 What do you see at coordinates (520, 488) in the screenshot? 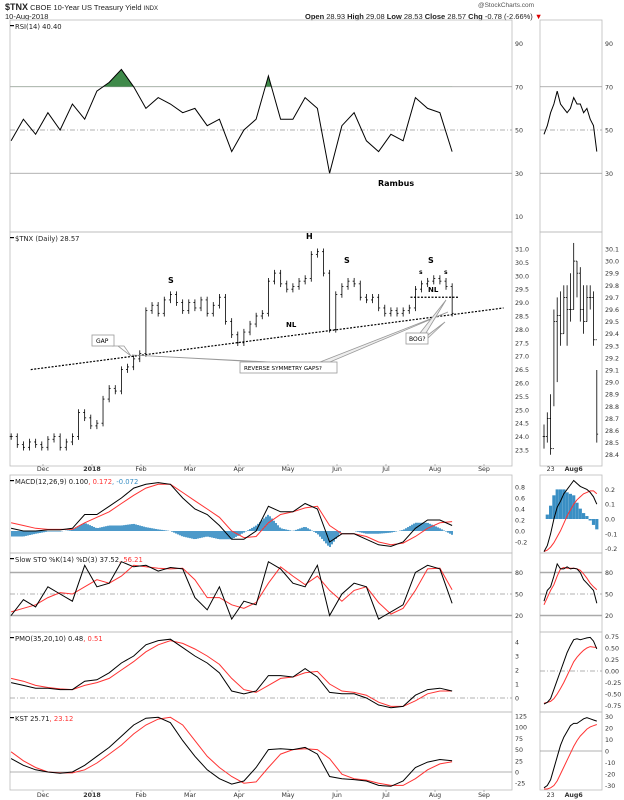
I see `macd-ytick: 0.8` at bounding box center [520, 488].